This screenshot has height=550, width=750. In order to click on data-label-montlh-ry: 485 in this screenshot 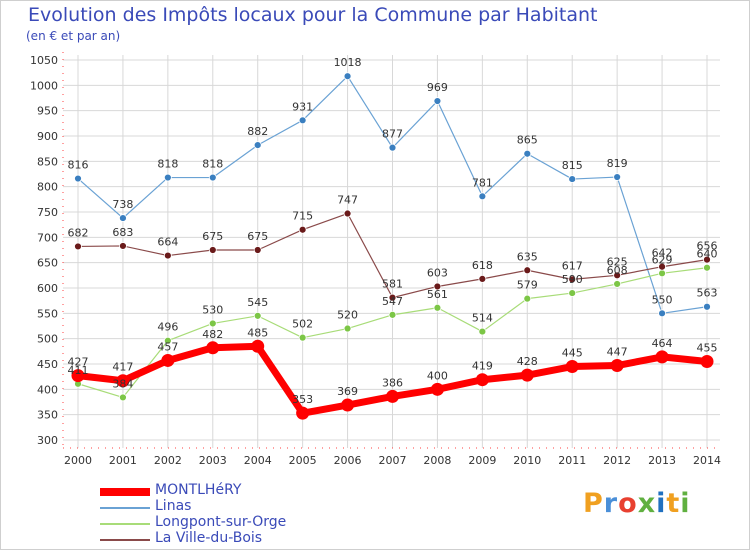, I will do `click(257, 332)`.